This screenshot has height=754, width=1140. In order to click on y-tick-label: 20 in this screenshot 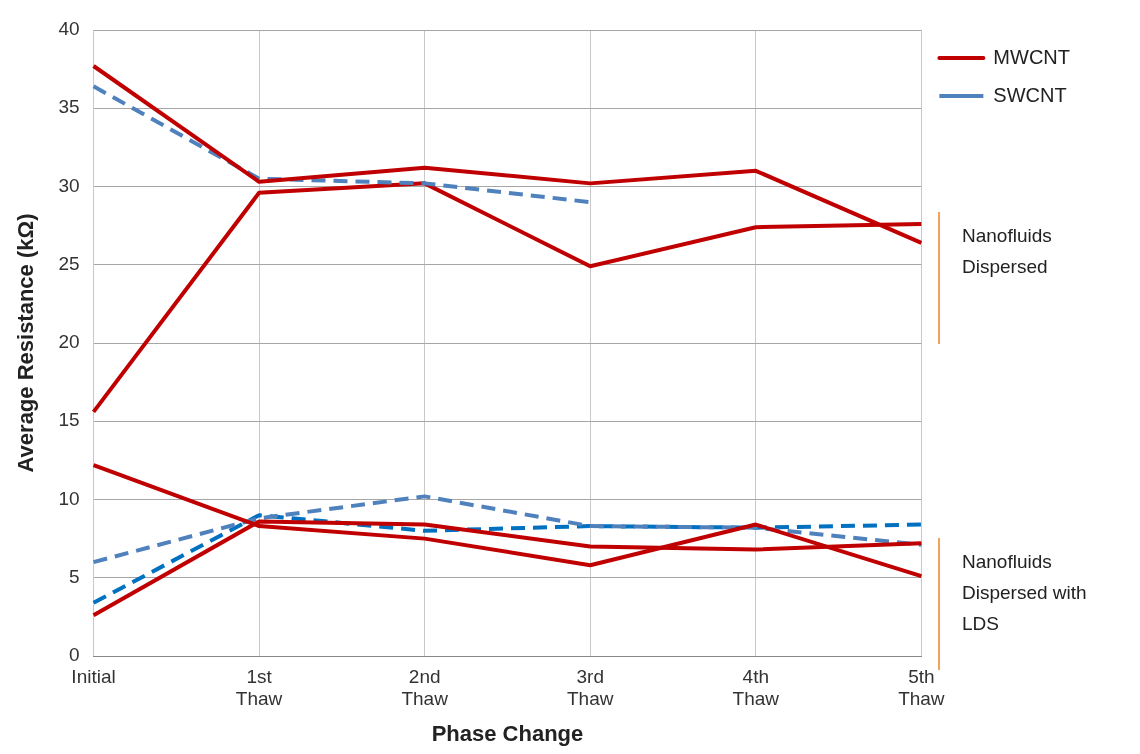, I will do `click(69, 342)`.